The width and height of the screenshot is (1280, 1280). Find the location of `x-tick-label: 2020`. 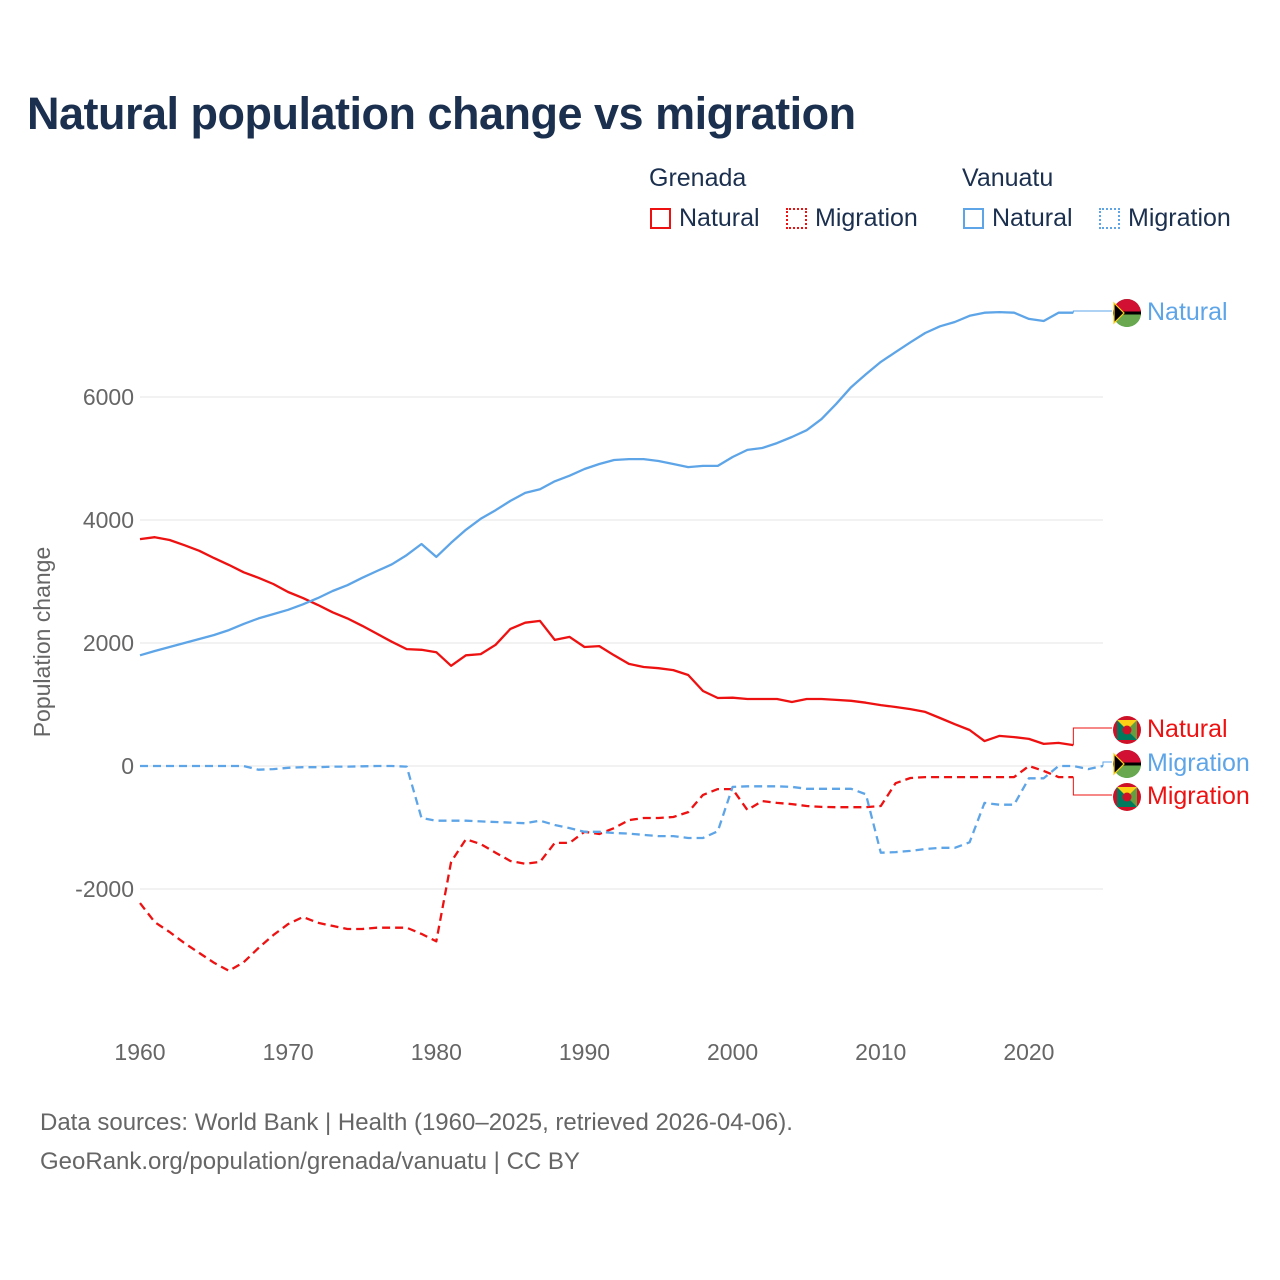

x-tick-label: 2020 is located at coordinates (1028, 1052).